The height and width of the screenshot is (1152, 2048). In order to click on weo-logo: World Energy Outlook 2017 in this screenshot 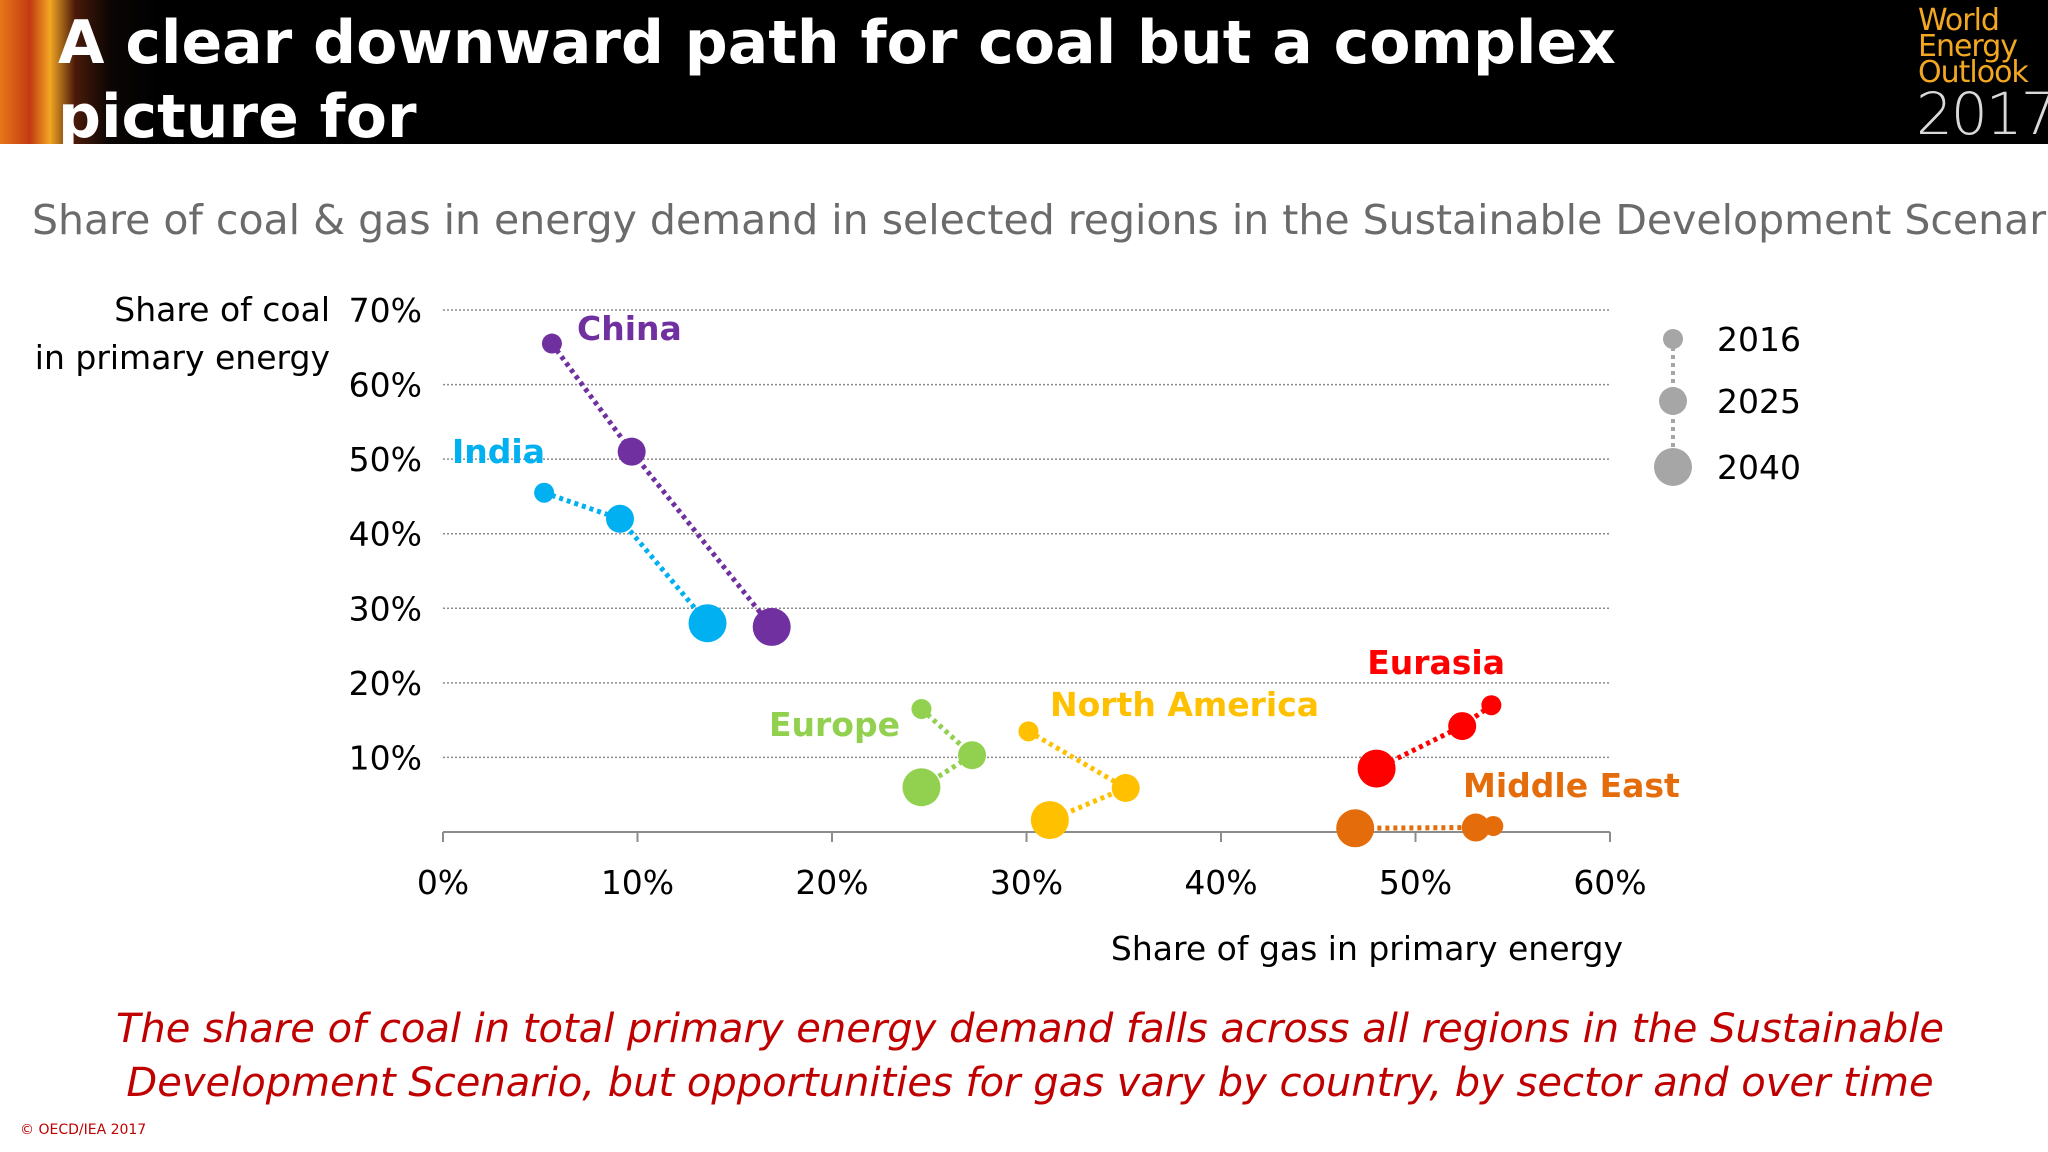, I will do `click(1980, 73)`.